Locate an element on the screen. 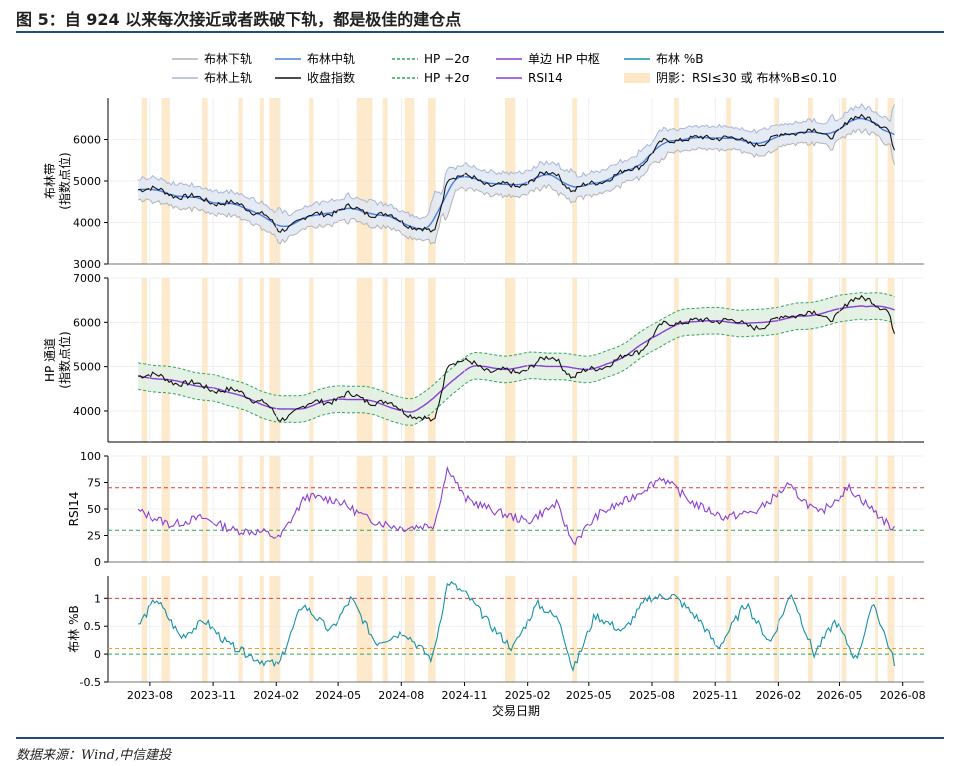 The width and height of the screenshot is (960, 766). series-boll-upper is located at coordinates (516, 161).